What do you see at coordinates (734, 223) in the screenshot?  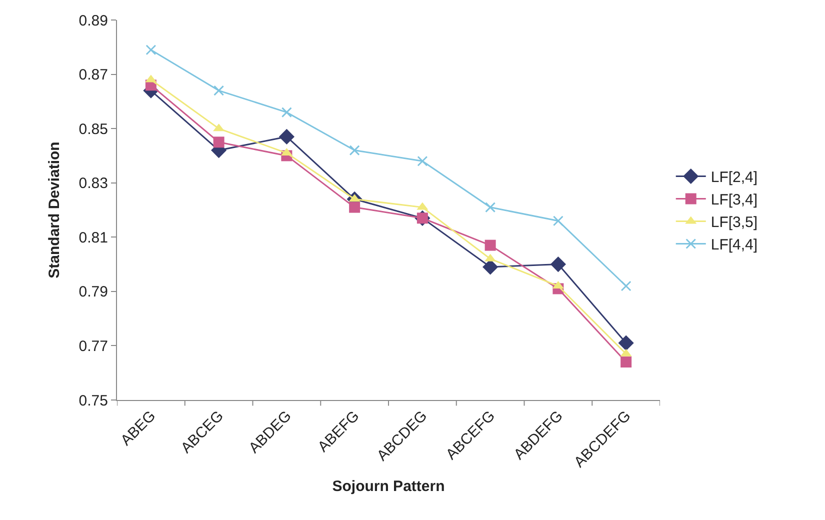 I see `legend-label: LF[3,5]` at bounding box center [734, 223].